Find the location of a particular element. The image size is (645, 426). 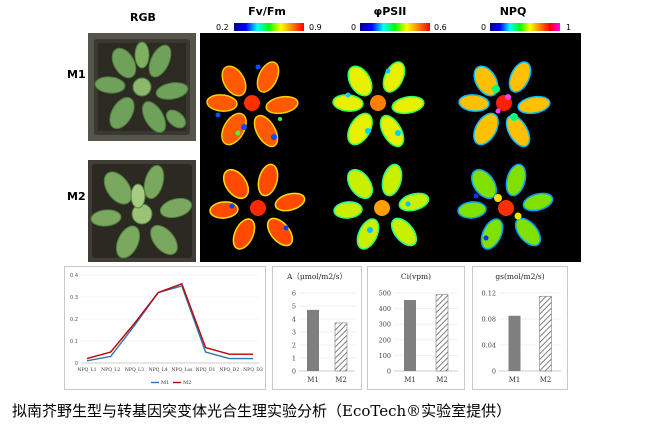

gs-bar-chart: gs(mol/m2/s) 0 0.04 0.08 0.12 M1 M2 is located at coordinates (520, 328).